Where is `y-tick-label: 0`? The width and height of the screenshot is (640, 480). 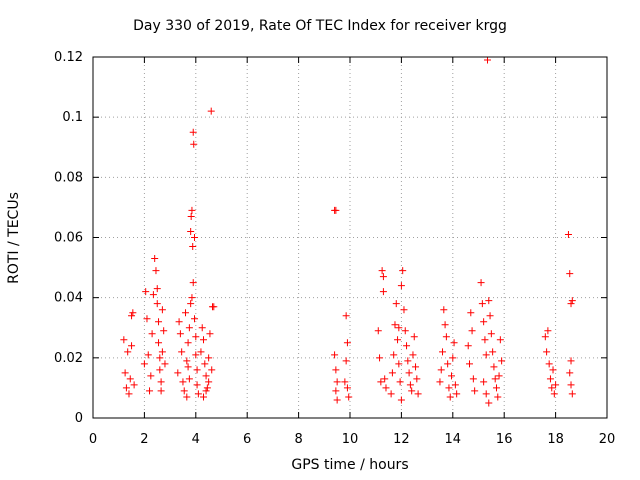
y-tick-label: 0 is located at coordinates (79, 418).